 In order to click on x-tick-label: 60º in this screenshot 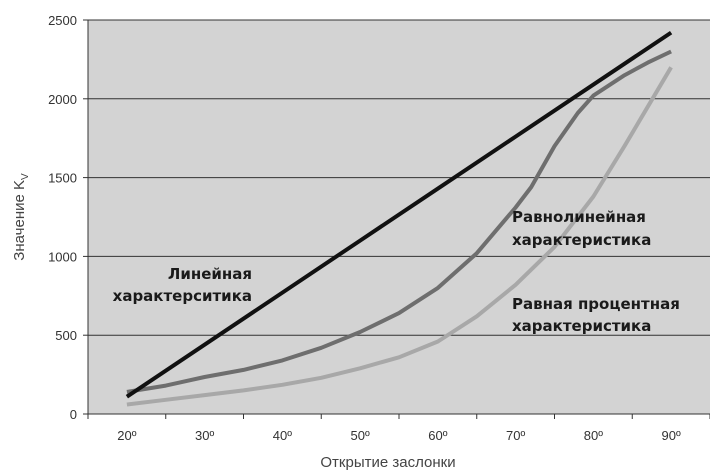, I will do `click(437, 435)`.